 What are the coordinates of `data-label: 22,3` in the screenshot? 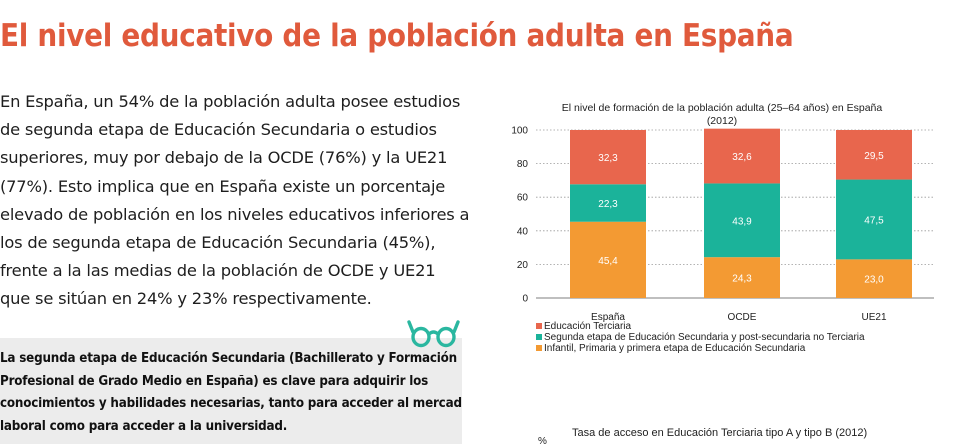 It's located at (608, 204).